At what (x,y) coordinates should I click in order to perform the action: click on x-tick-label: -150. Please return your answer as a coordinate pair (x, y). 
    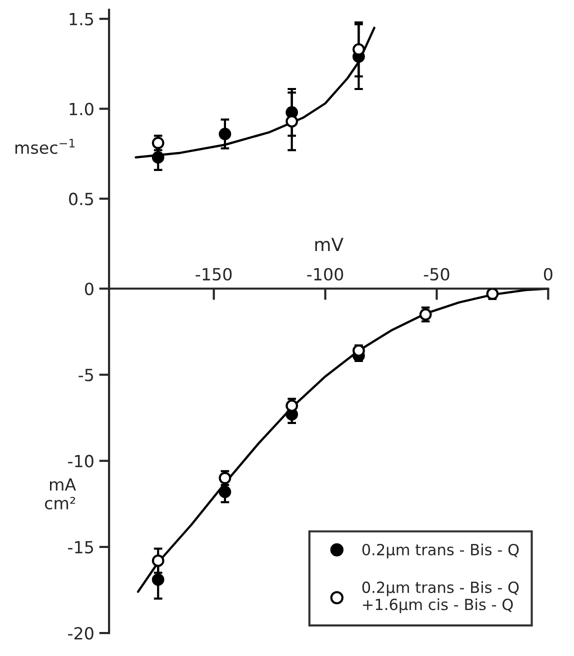
    Looking at the image, I should click on (214, 274).